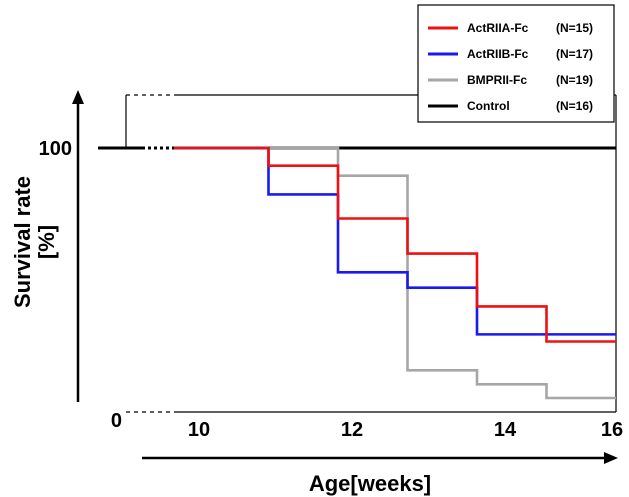 The height and width of the screenshot is (497, 629). Describe the element at coordinates (488, 106) in the screenshot. I see `legend-label-control: Control` at that location.